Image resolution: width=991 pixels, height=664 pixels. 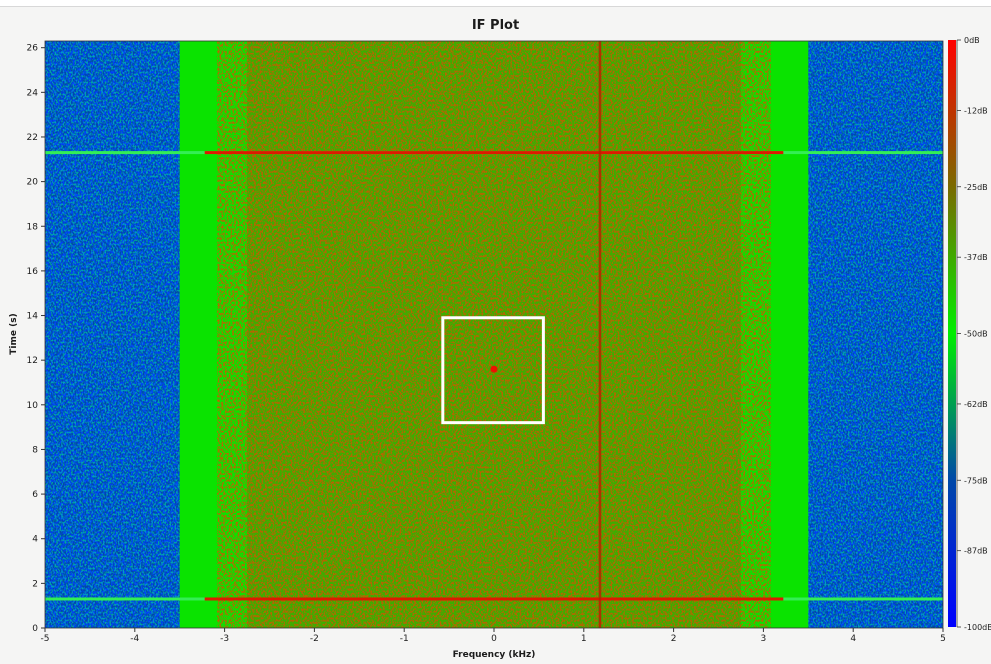 I want to click on x-tick-label-9: 4, so click(x=853, y=639).